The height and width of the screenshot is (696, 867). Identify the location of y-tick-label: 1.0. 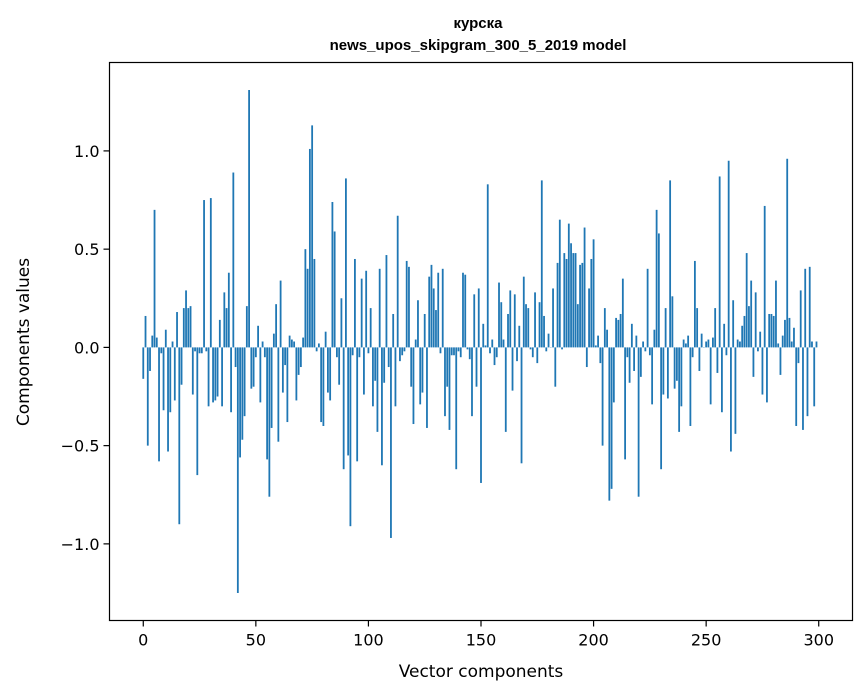
(86, 151).